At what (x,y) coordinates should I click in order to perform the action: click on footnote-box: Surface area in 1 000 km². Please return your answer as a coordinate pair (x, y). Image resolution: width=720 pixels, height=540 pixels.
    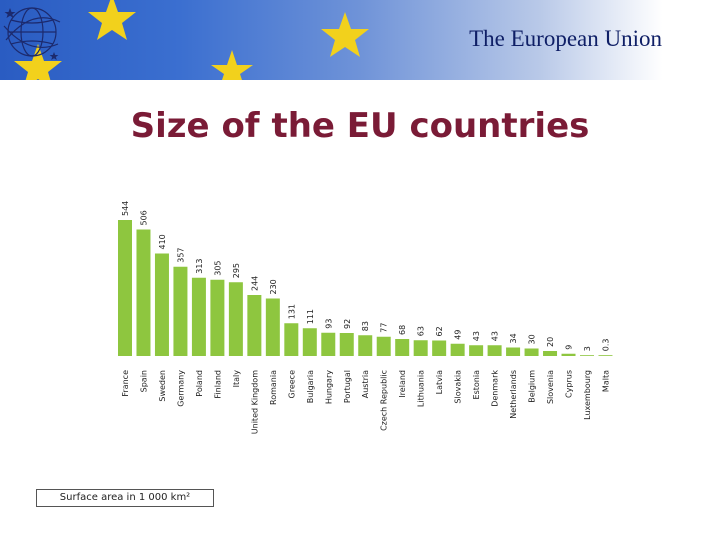
    Looking at the image, I should click on (125, 498).